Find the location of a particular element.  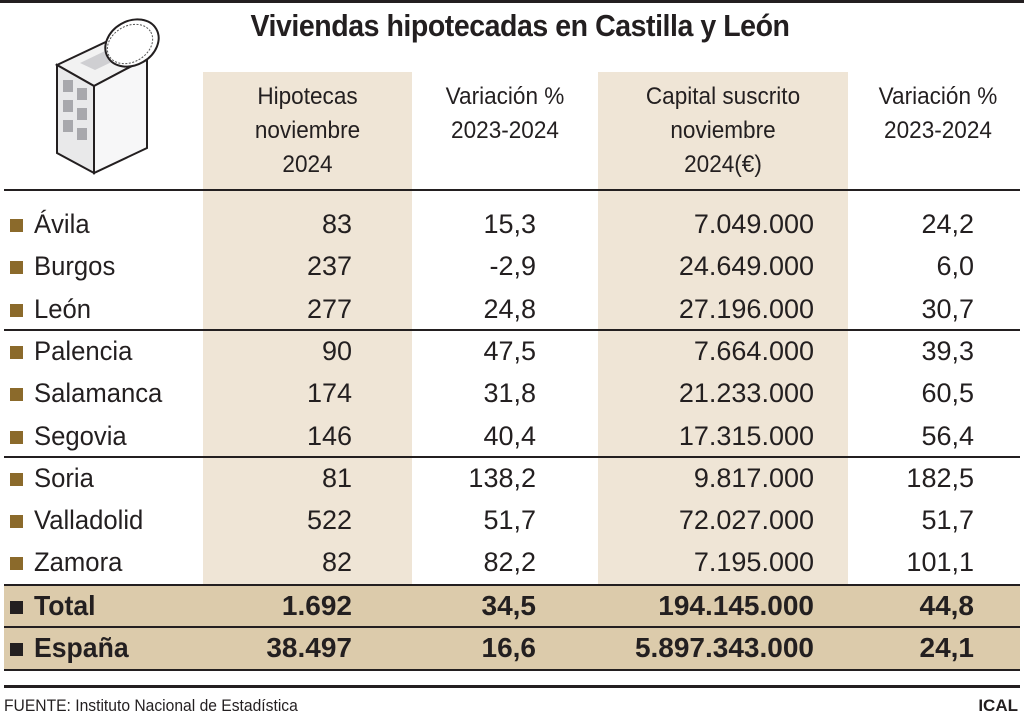

cell-value: 38.497 is located at coordinates (309, 648).